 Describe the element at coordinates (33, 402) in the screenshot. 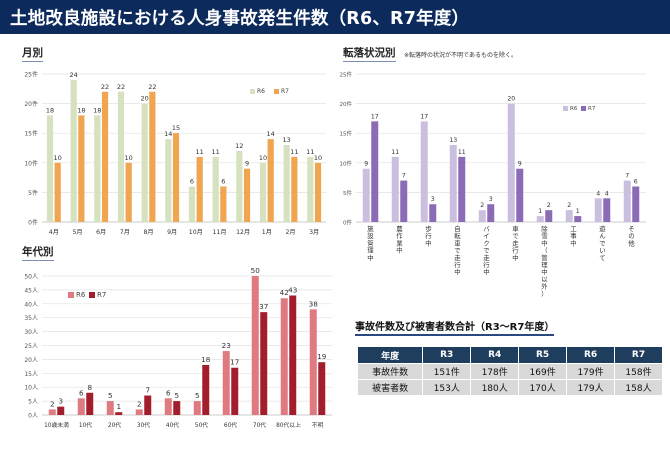

I see `age-y-tick: 5人` at that location.